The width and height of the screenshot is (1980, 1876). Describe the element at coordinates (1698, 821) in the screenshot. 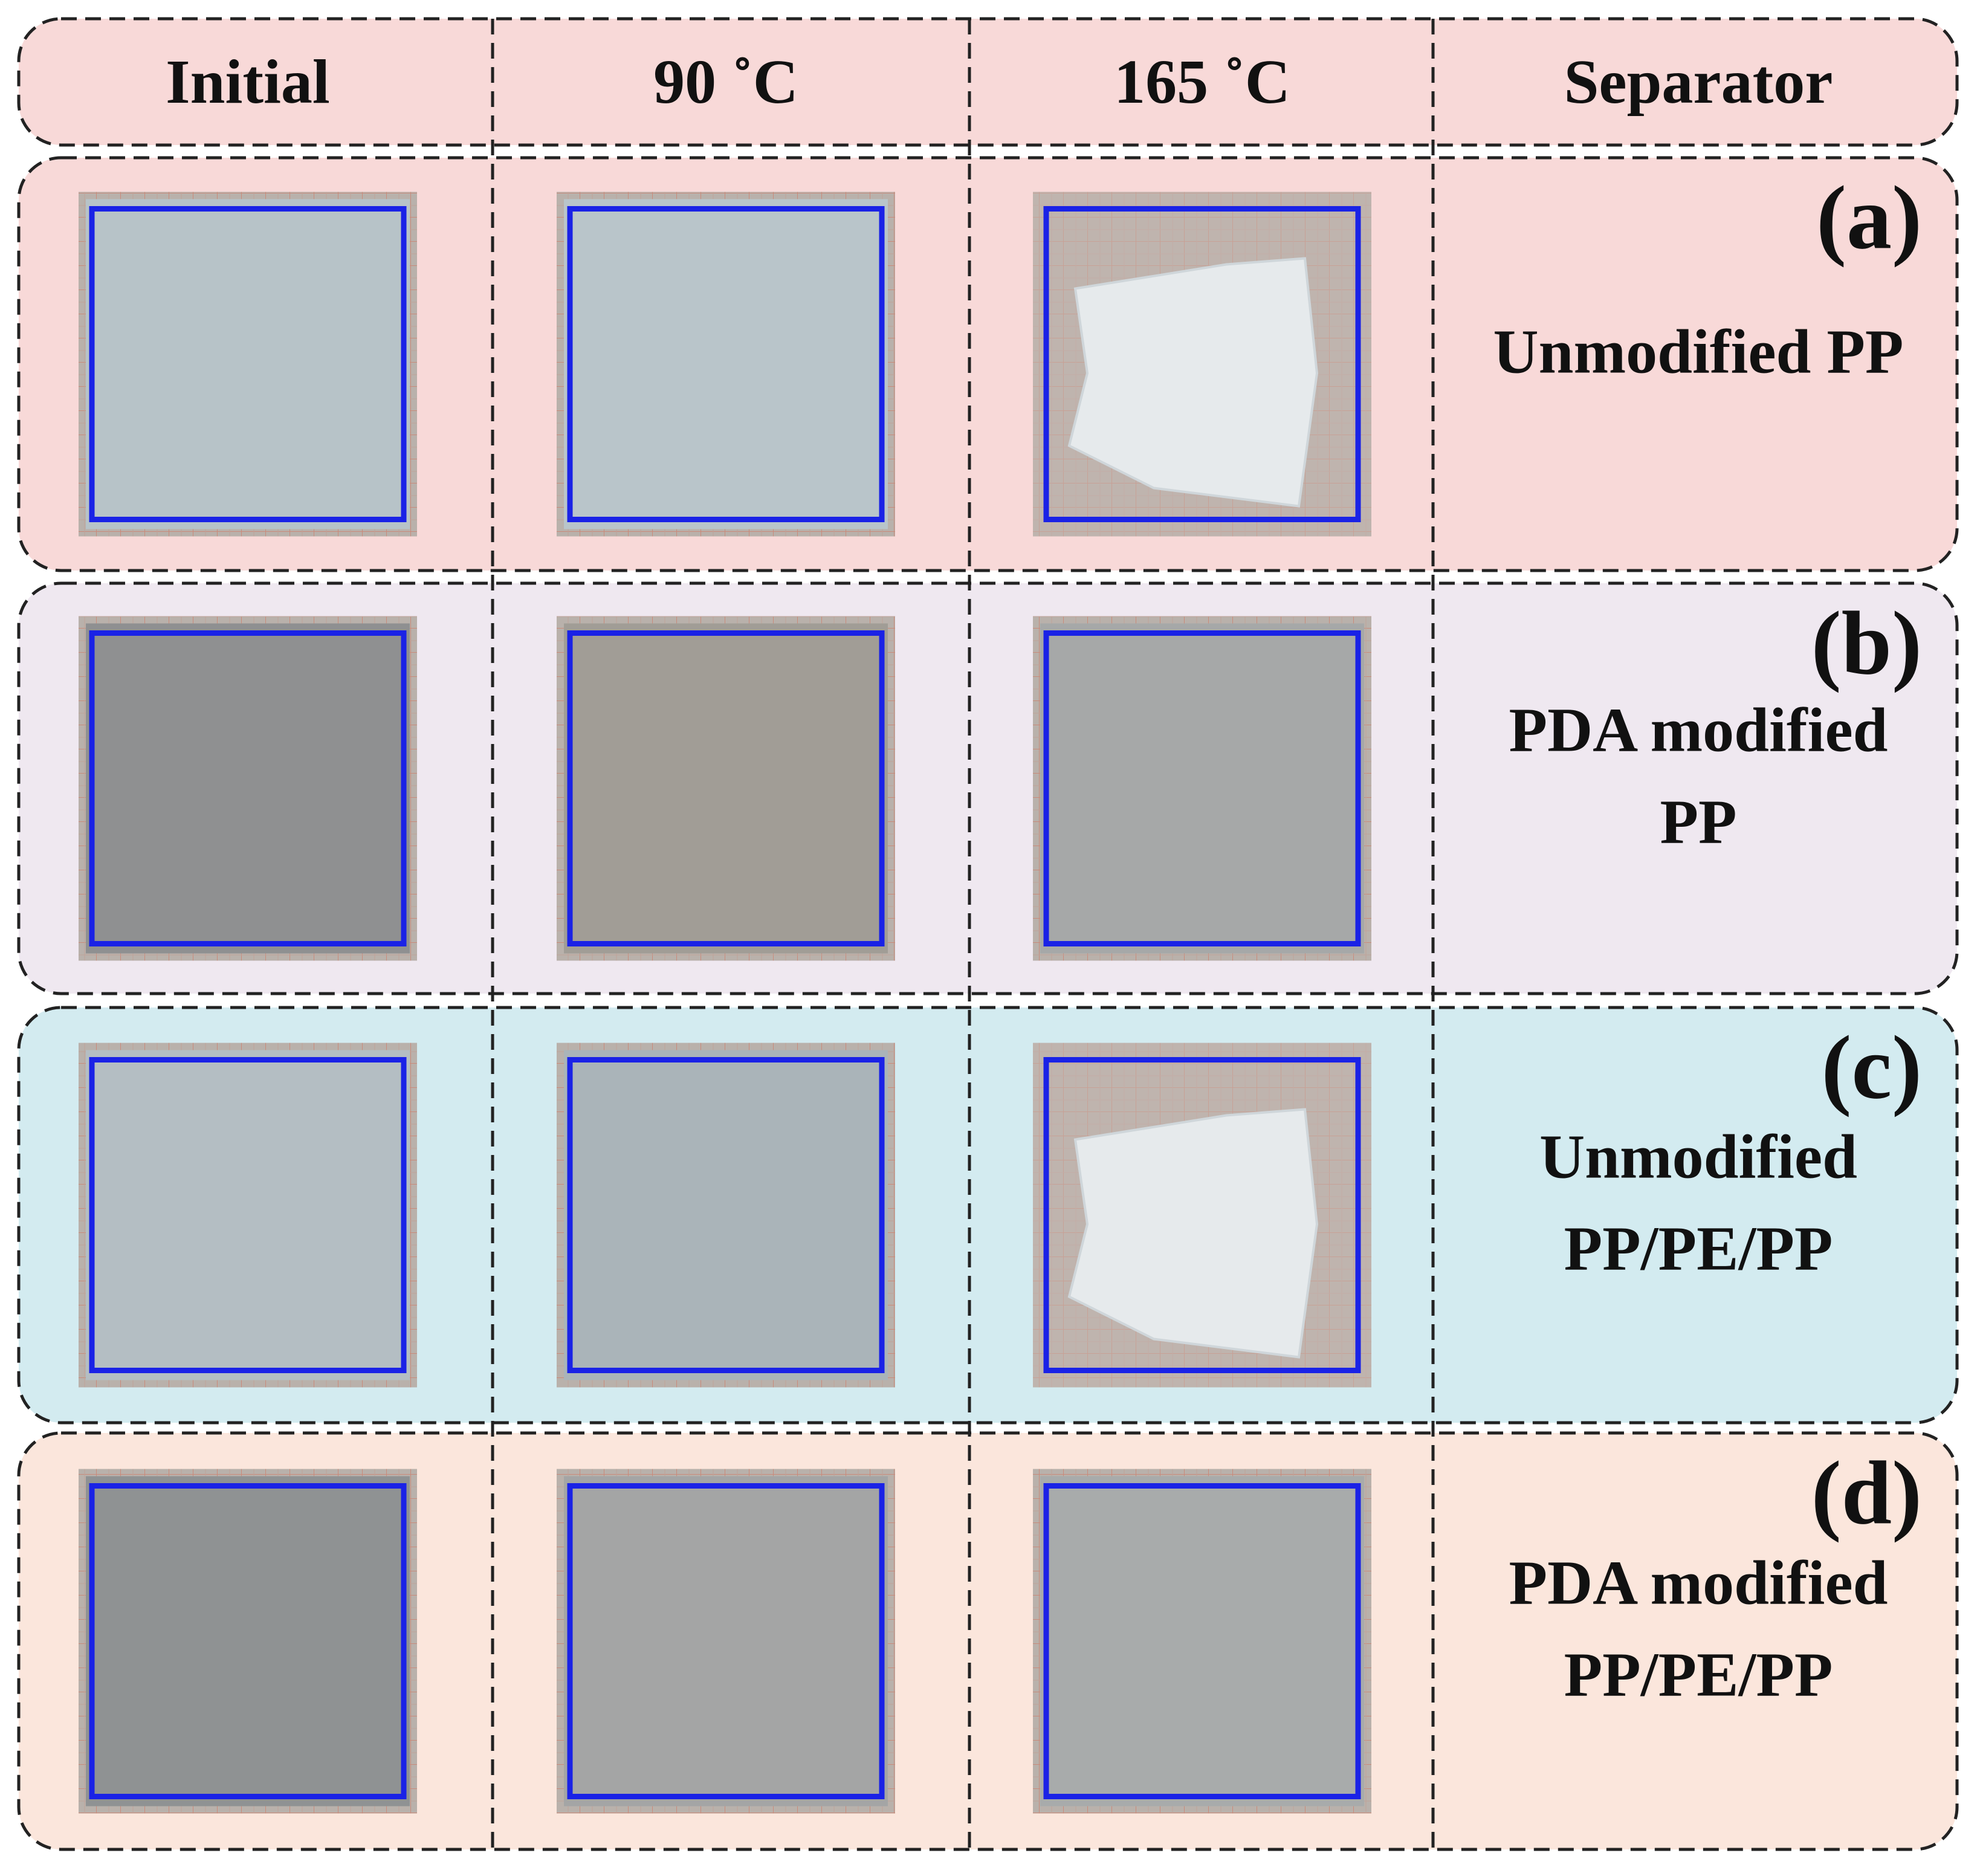

I see `separator-name: PP` at that location.